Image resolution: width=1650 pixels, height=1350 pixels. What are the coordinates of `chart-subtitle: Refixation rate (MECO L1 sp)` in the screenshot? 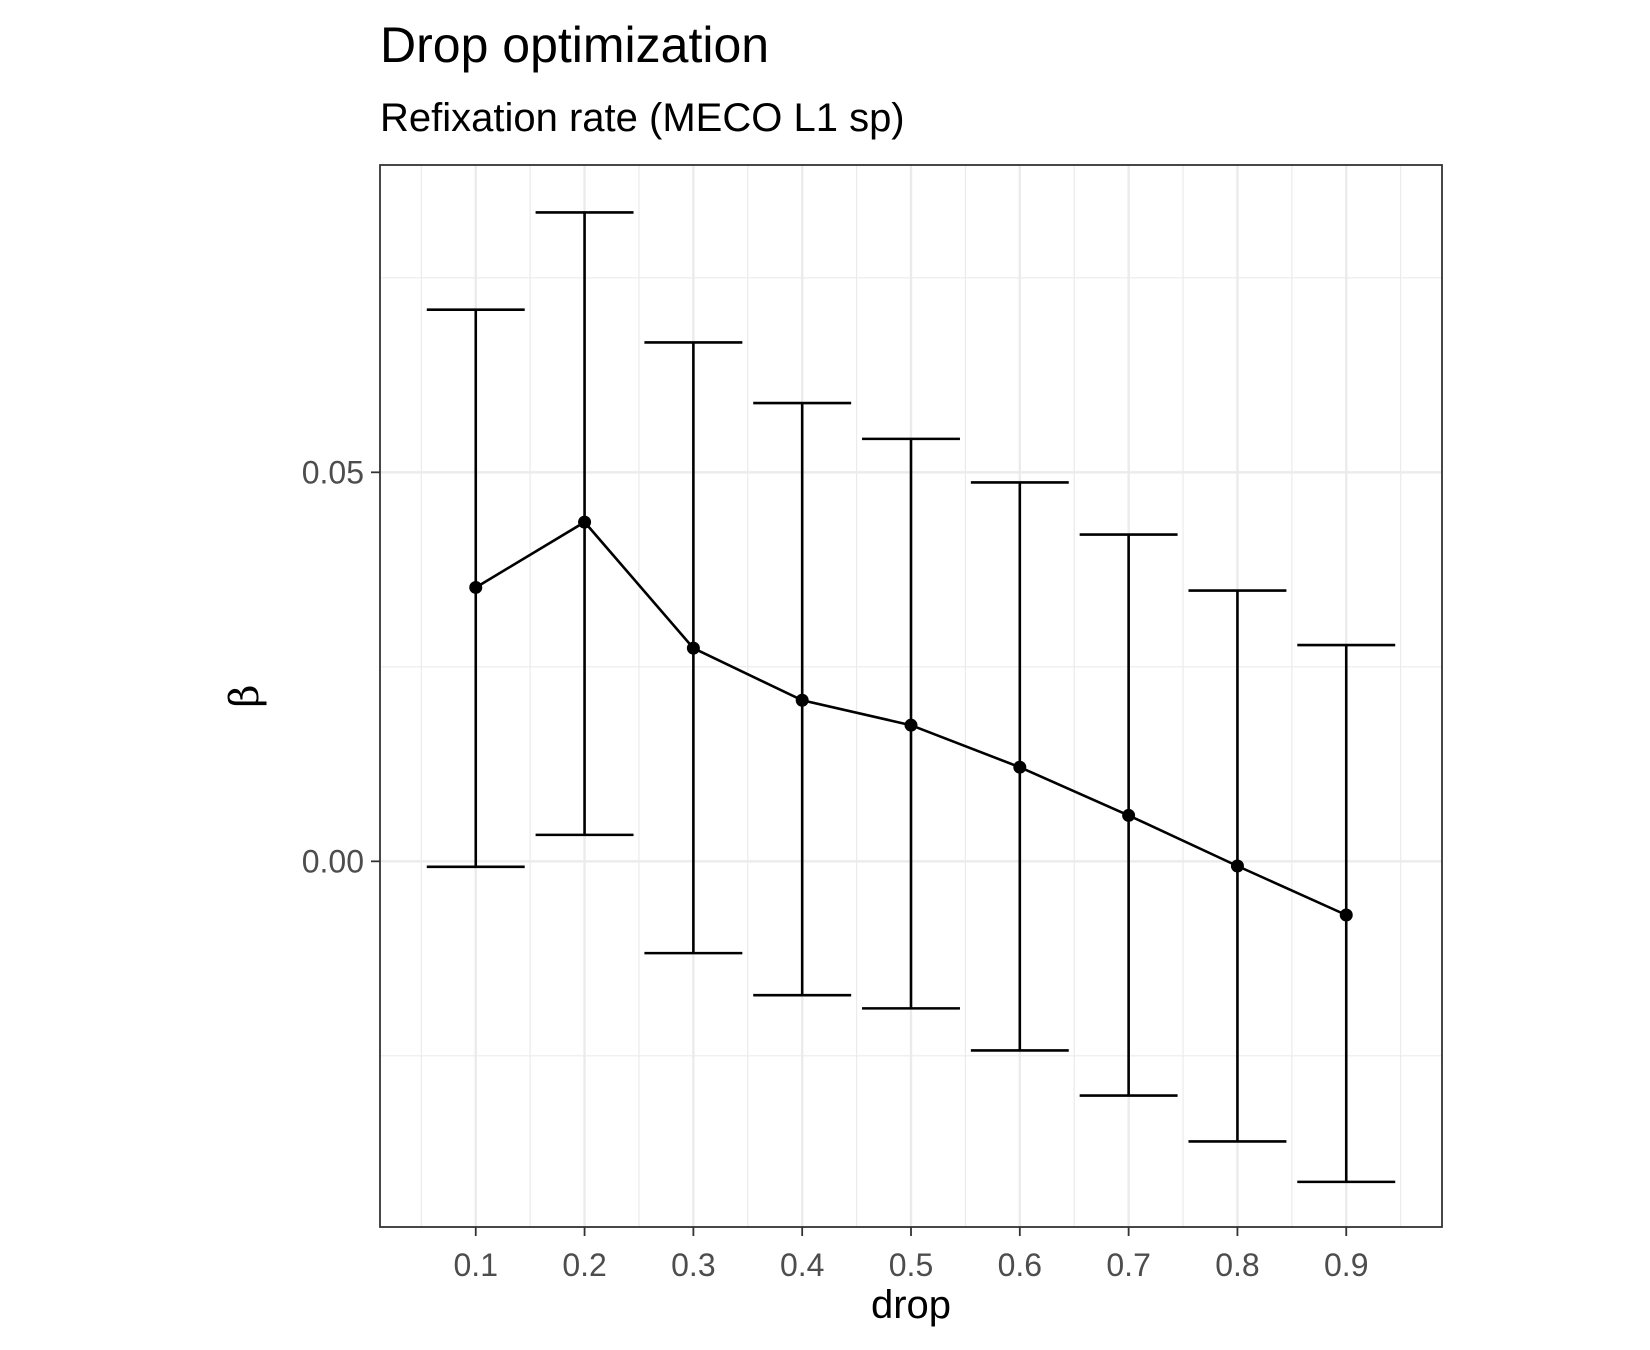 It's located at (642, 118).